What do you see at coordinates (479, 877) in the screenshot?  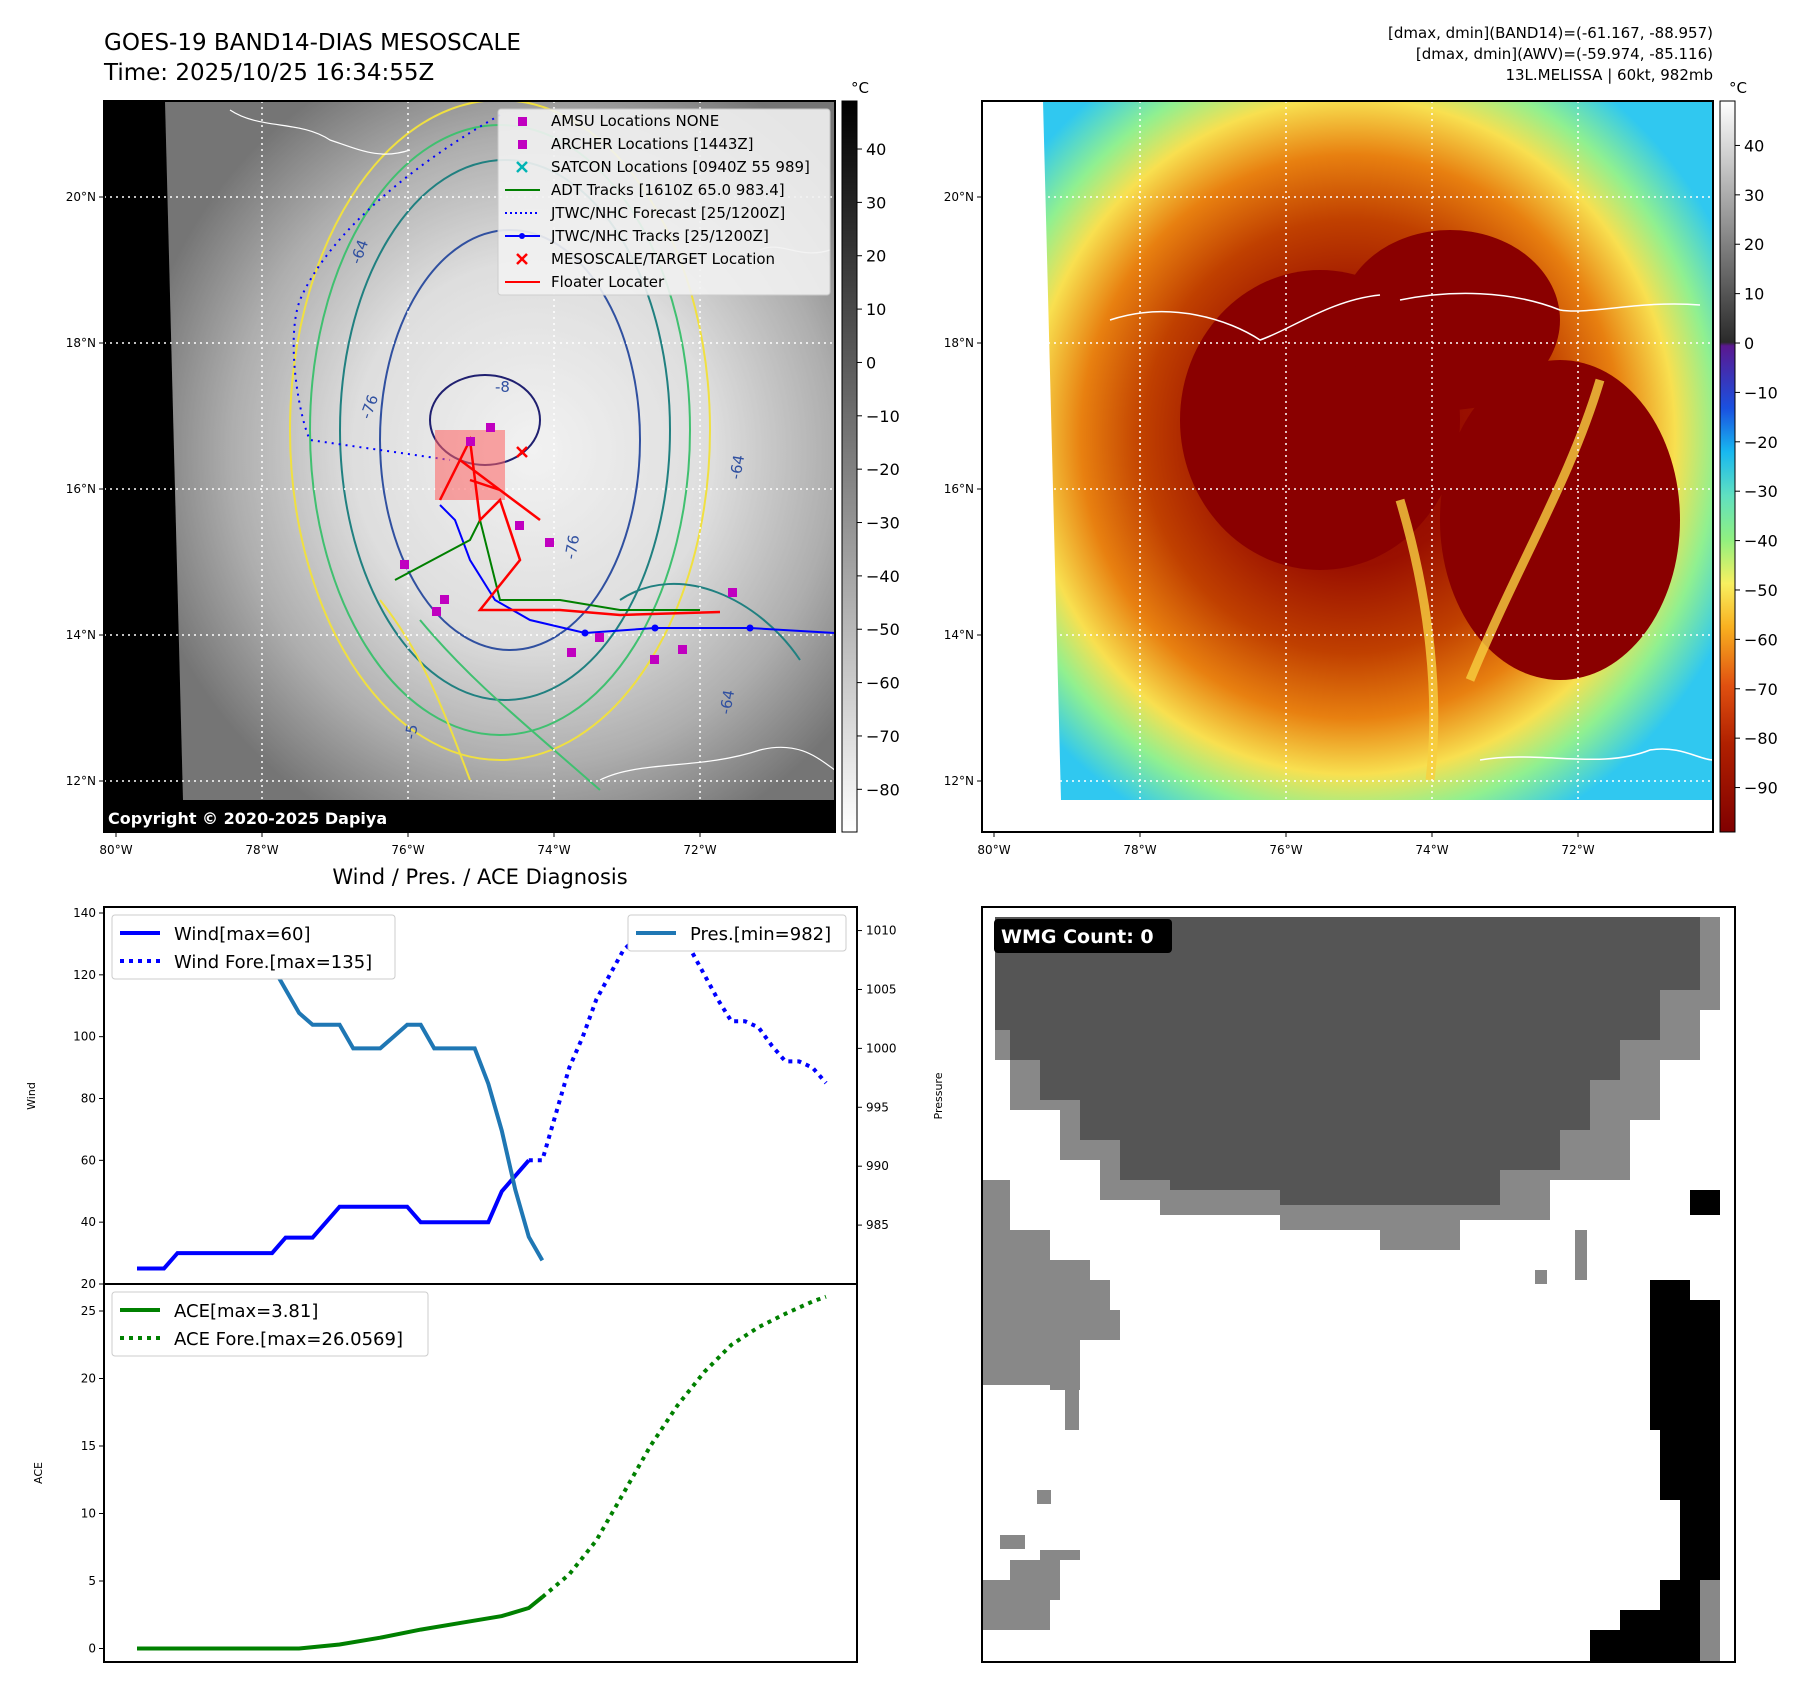 I see `diagnosis-title: Wind / Pres. / ACE Diagnosis` at bounding box center [479, 877].